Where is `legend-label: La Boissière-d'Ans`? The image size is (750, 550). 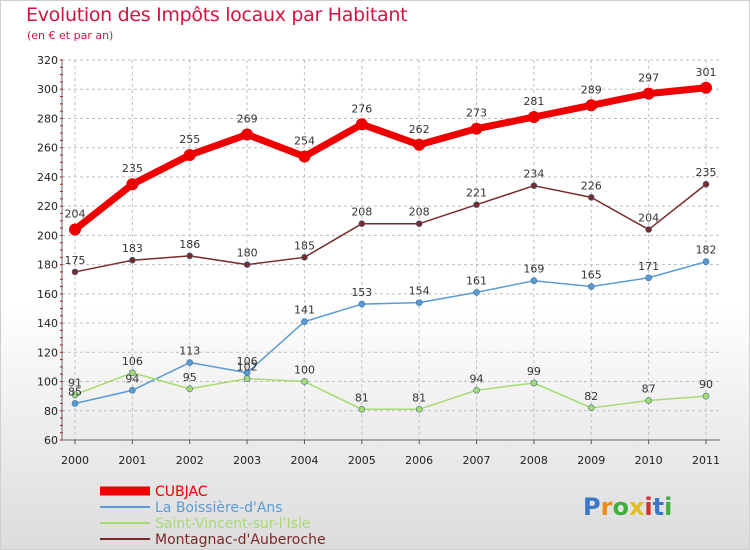 legend-label: La Boissière-d'Ans is located at coordinates (219, 508).